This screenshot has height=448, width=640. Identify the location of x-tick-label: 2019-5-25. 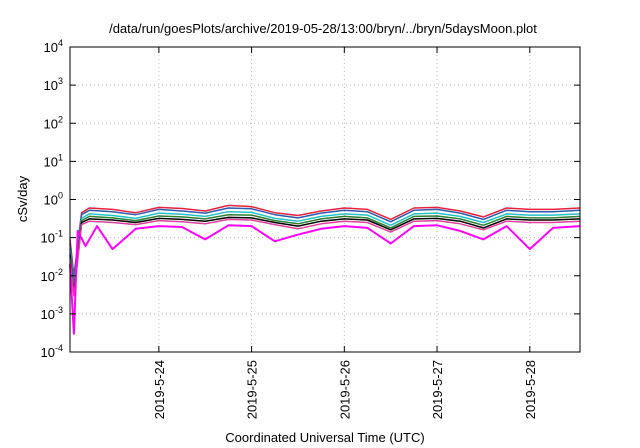
(252, 389).